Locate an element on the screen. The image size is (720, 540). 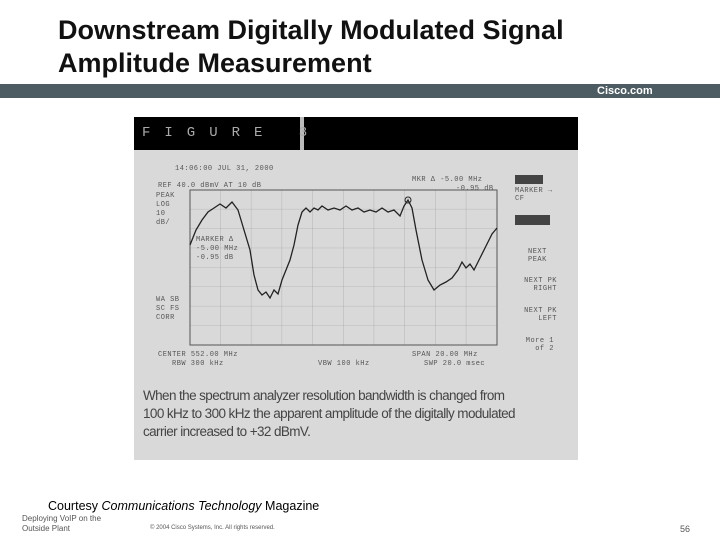
screen-text: CENTER 552.00 MHz is located at coordinates (198, 355).